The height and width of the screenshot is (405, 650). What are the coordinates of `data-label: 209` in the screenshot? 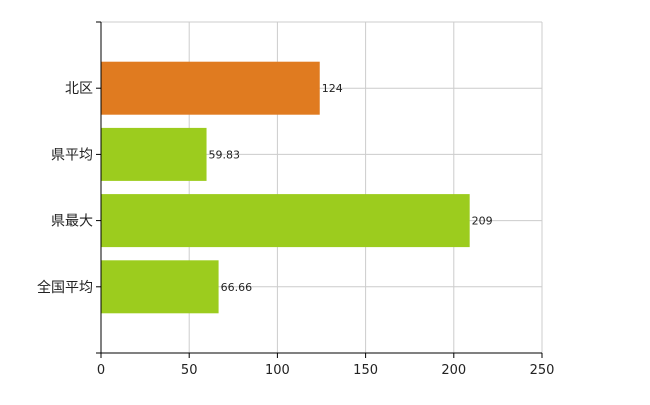 It's located at (482, 221).